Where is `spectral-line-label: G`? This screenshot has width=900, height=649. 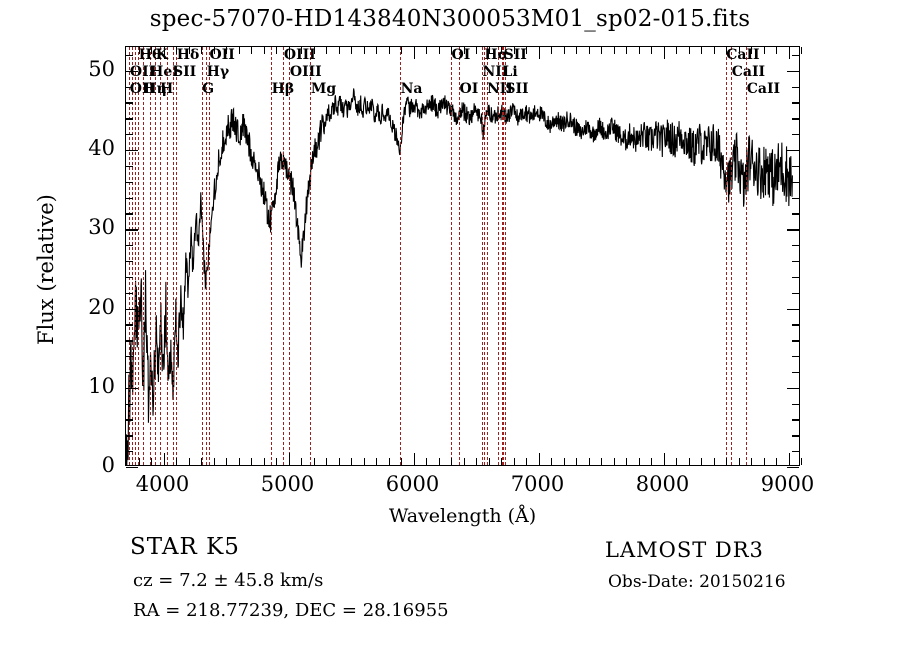 spectral-line-label: G is located at coordinates (208, 89).